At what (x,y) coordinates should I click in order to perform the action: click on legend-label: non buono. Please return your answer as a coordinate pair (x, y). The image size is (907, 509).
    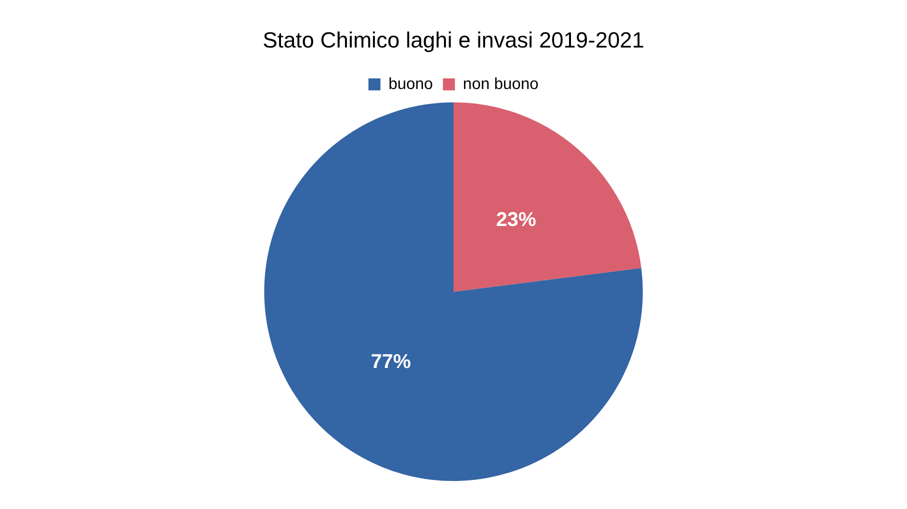
    Looking at the image, I should click on (500, 84).